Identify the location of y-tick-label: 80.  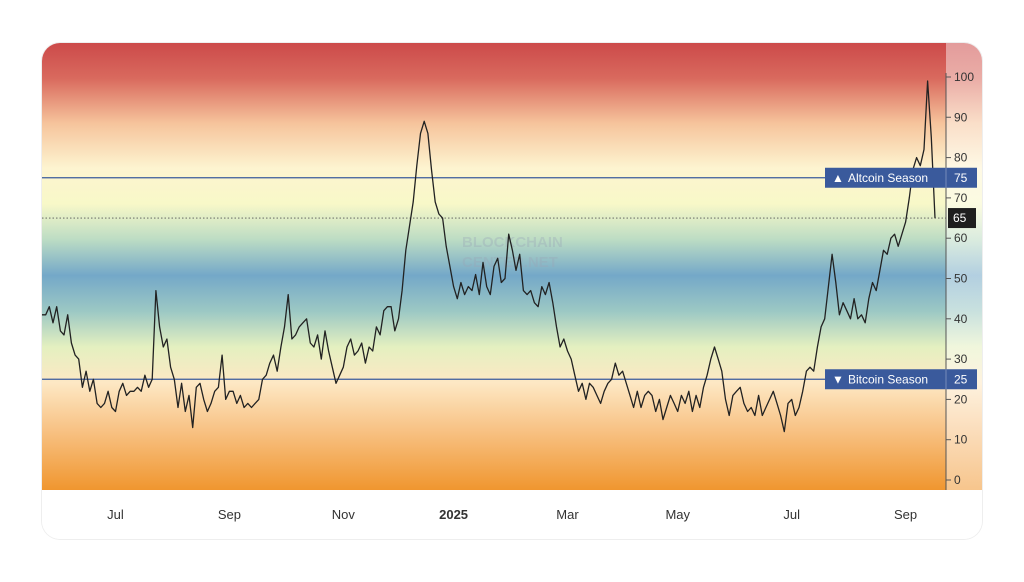
(961, 158).